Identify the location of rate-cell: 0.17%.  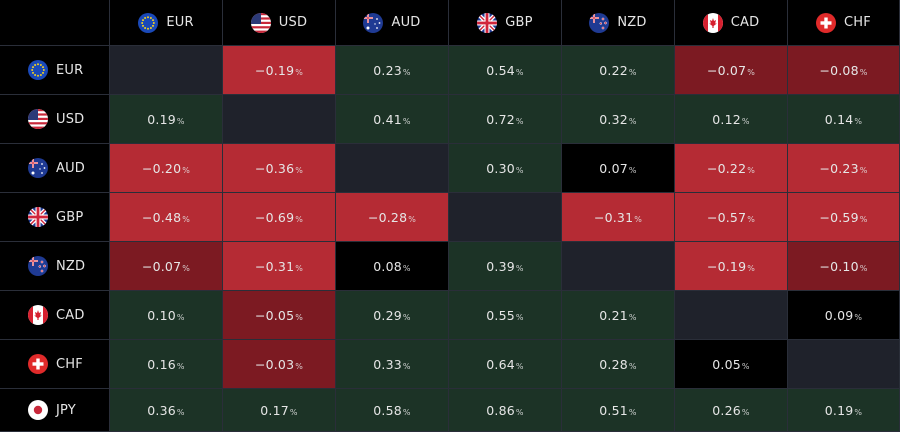
(279, 410).